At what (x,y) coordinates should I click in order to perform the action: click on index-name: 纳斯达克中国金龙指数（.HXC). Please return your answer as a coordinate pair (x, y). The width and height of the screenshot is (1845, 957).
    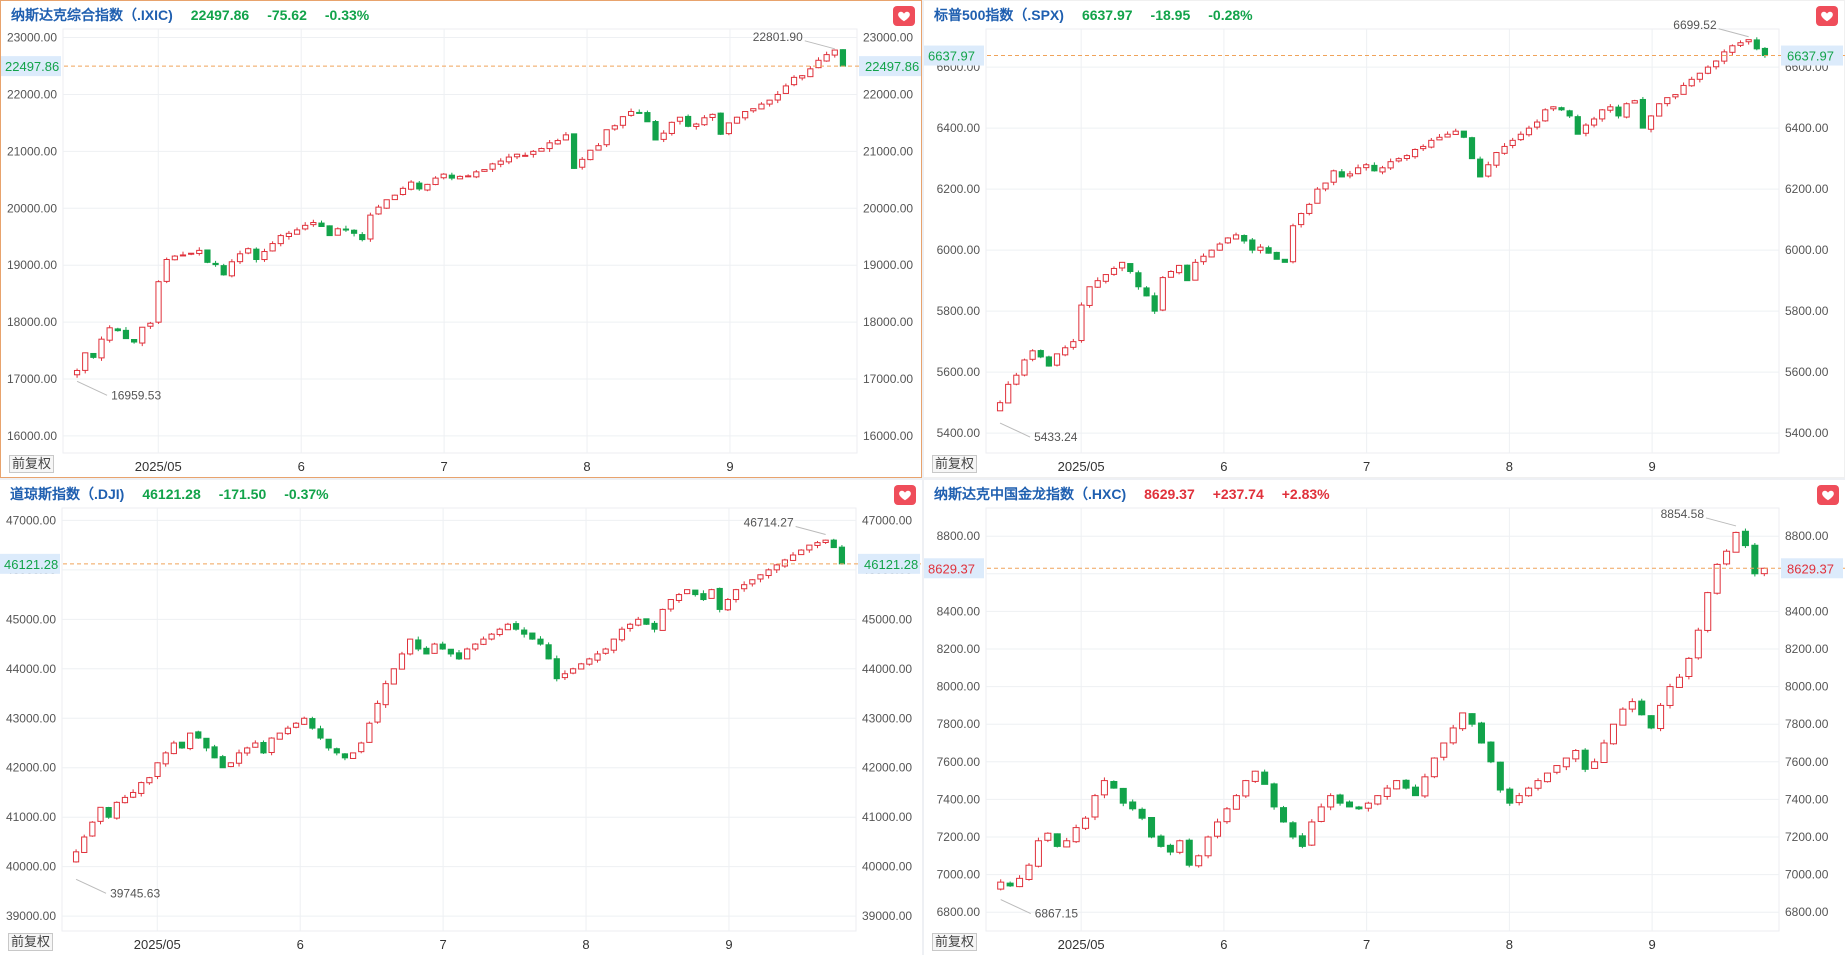
    Looking at the image, I should click on (1030, 494).